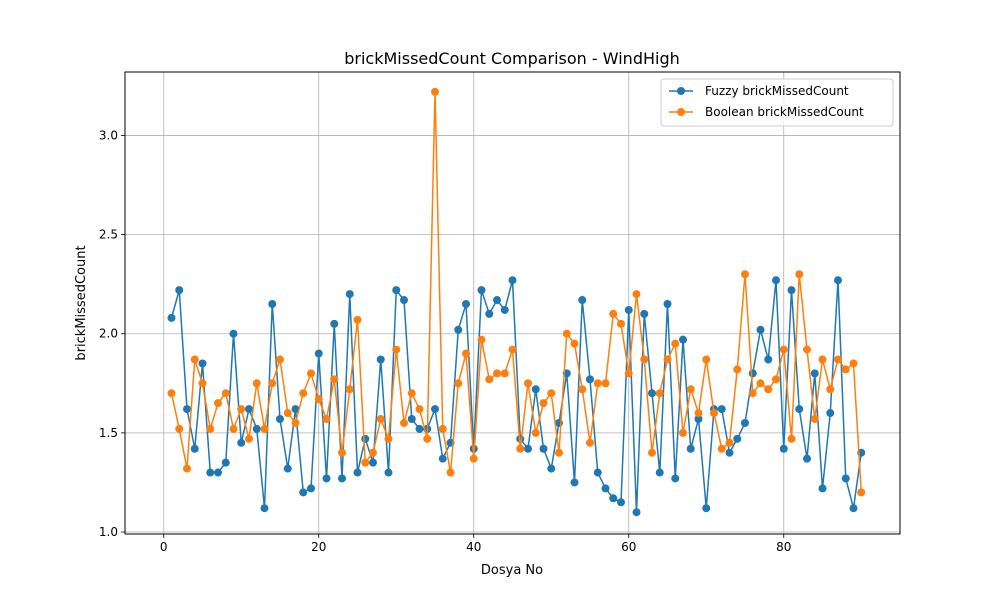  What do you see at coordinates (512, 58) in the screenshot?
I see `chart-title: brickMissedCount Comparison - WindHigh` at bounding box center [512, 58].